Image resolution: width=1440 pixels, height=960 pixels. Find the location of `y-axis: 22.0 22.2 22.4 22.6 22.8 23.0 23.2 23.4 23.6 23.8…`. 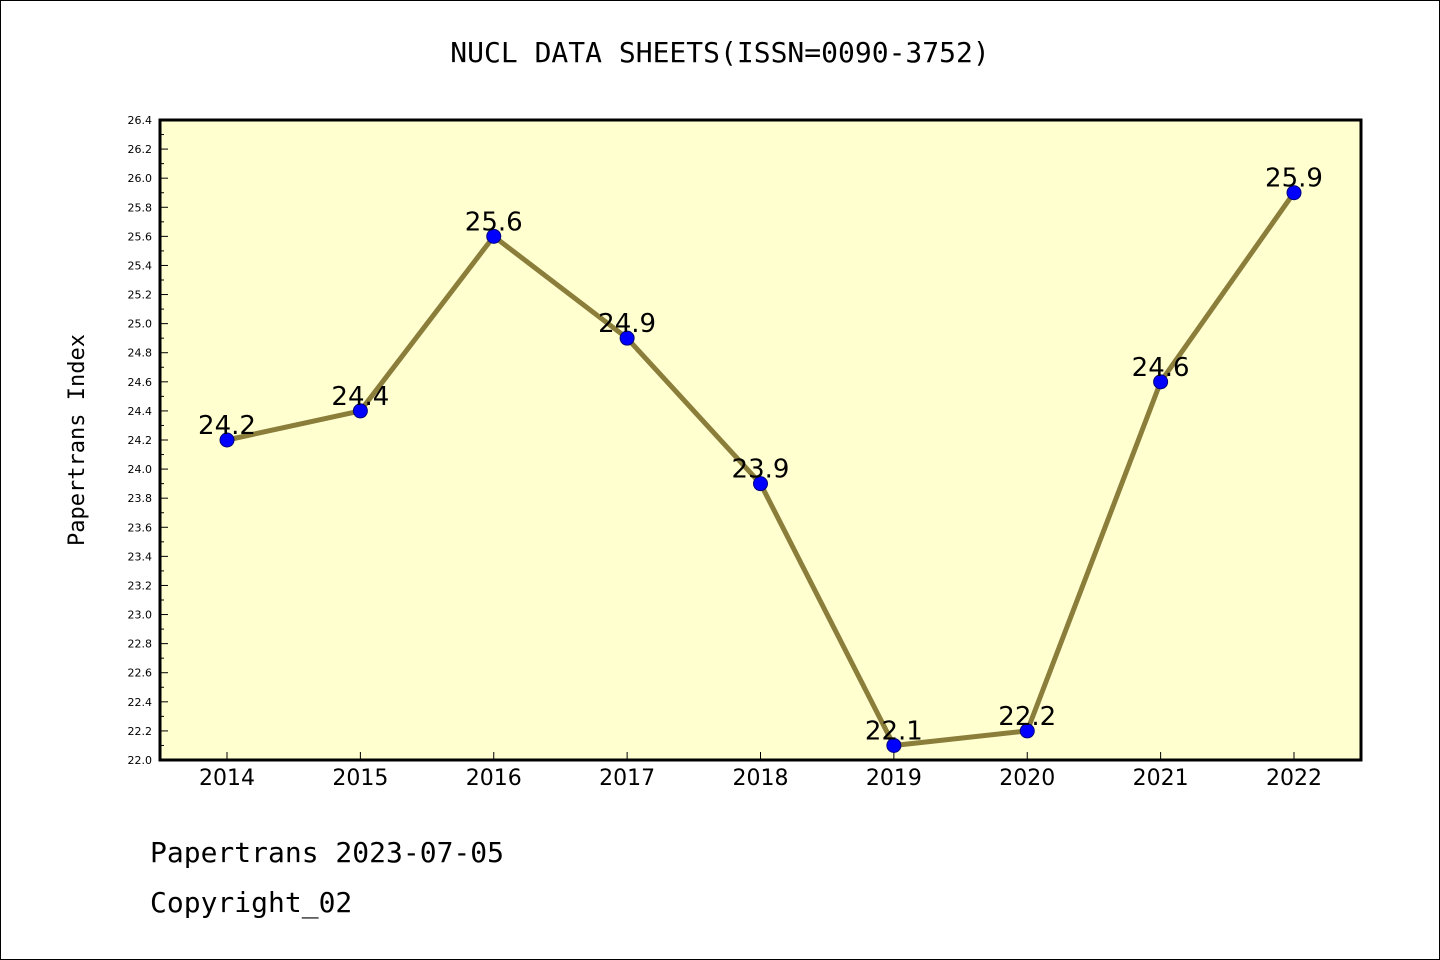

y-axis: 22.0 22.2 22.4 22.6 22.8 23.0 23.2 23.4 23.6 23.8… is located at coordinates (148, 440).